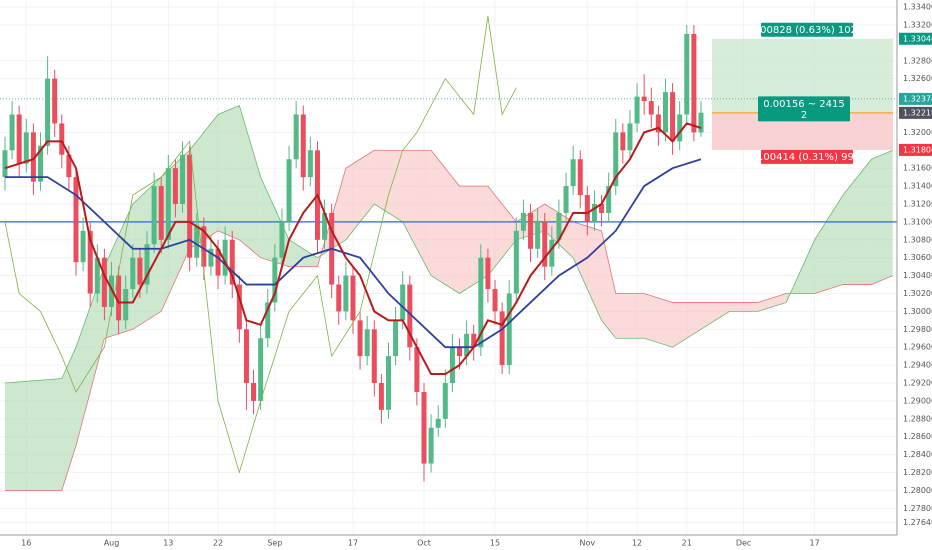  What do you see at coordinates (917, 522) in the screenshot?
I see `y-tick-label: 1.27640` at bounding box center [917, 522].